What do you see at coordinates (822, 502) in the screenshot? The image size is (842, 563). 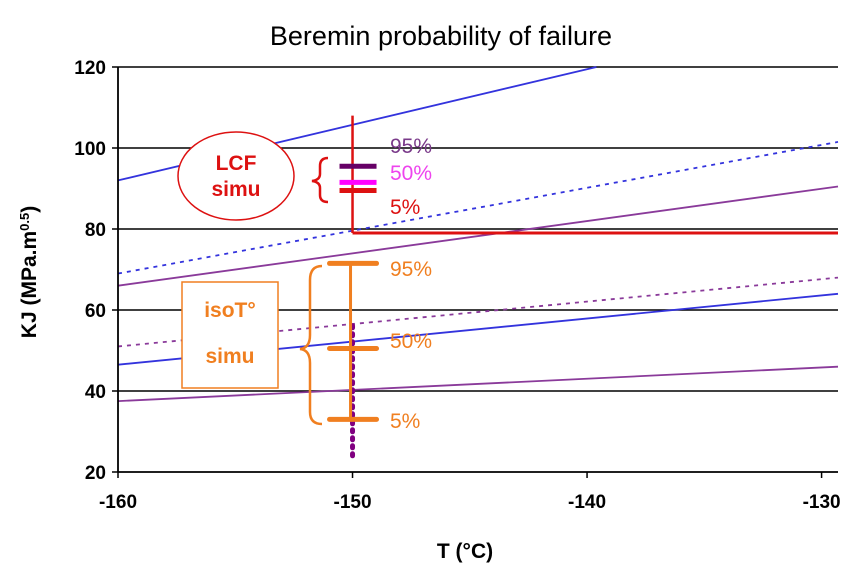 I see `x-tick-label: -130` at bounding box center [822, 502].